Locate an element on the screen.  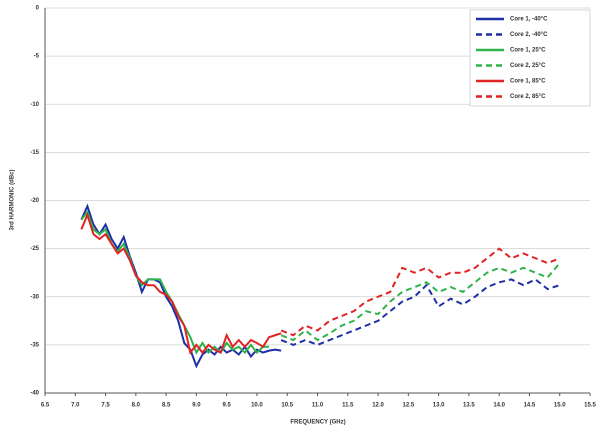
legend-label: Core 2, 25°C is located at coordinates (528, 66).